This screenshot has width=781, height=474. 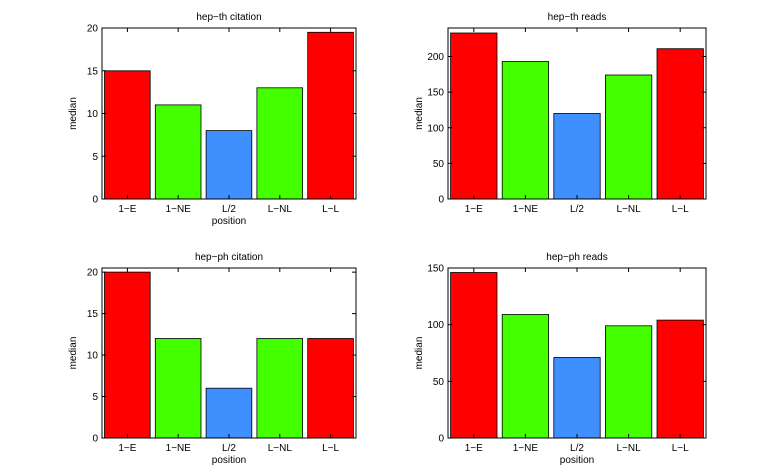 What do you see at coordinates (95, 397) in the screenshot?
I see `y-tick-label-3-1: 5` at bounding box center [95, 397].